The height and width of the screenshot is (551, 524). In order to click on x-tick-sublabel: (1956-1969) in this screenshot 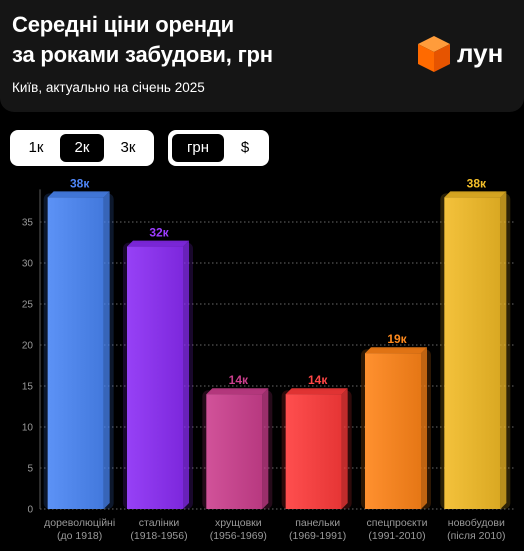, I will do `click(238, 536)`.